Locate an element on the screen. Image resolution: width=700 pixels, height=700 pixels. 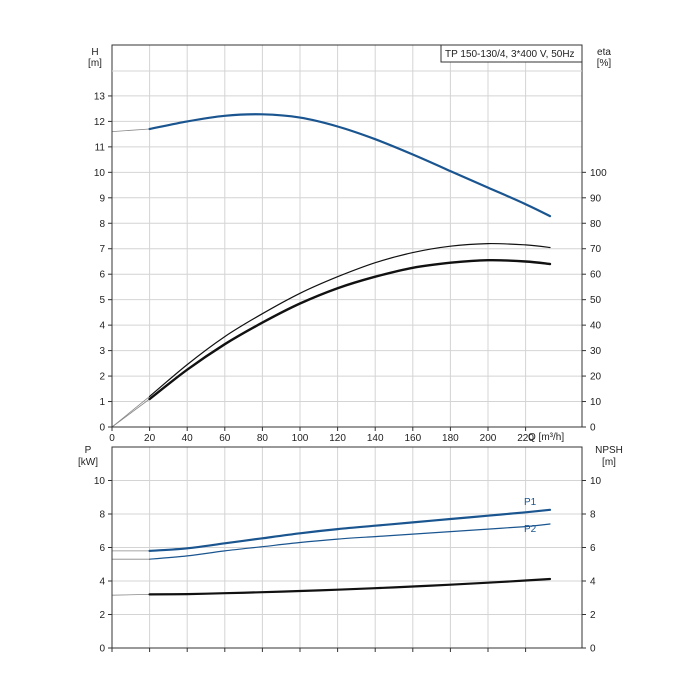
chart-title: TP 150-130/4, 3*400 V, 50Hz is located at coordinates (510, 54).